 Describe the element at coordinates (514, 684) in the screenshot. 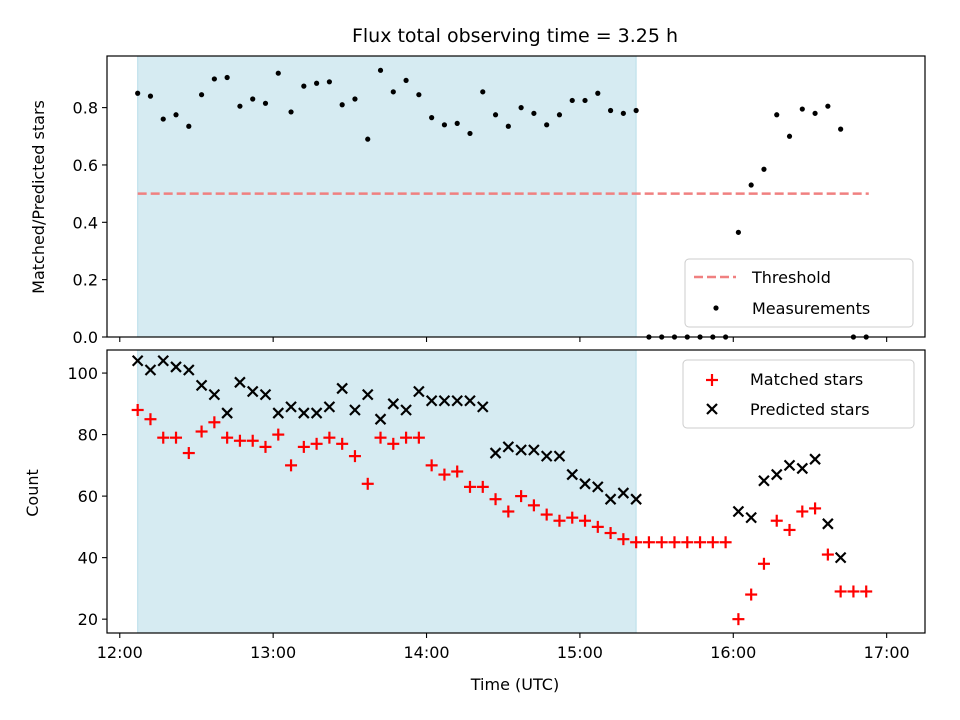

I see `x-axis-label: Time (UTC)` at that location.